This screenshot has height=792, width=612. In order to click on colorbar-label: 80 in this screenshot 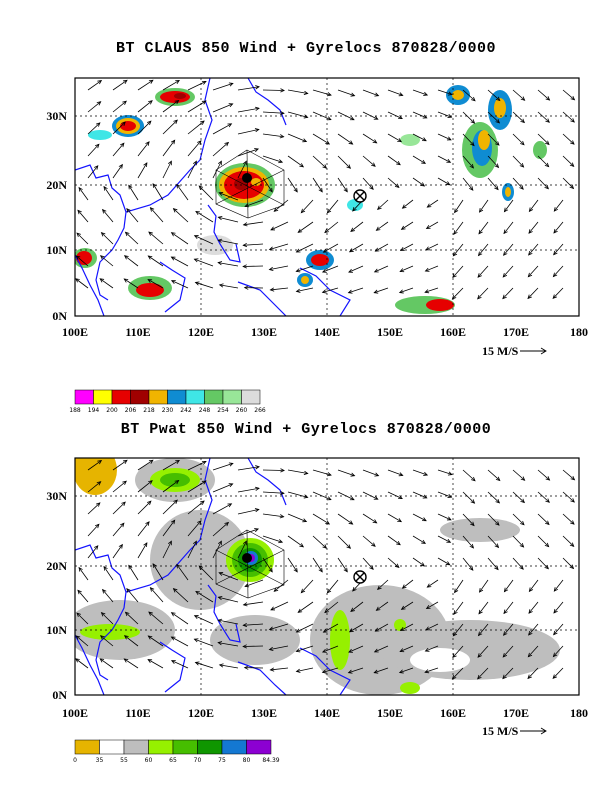, I will do `click(247, 760)`.